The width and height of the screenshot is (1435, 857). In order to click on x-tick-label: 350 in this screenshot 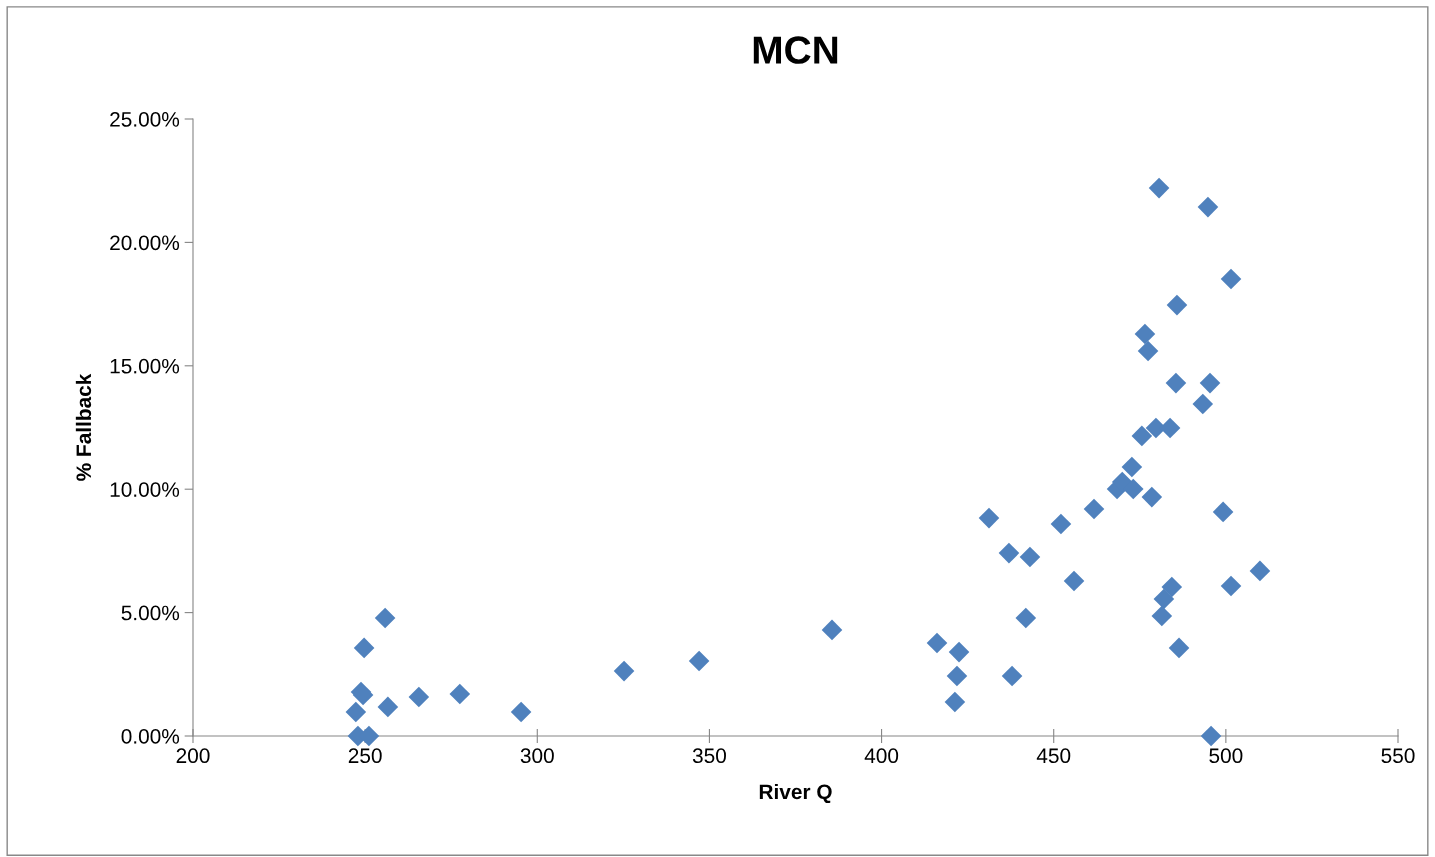, I will do `click(709, 756)`.